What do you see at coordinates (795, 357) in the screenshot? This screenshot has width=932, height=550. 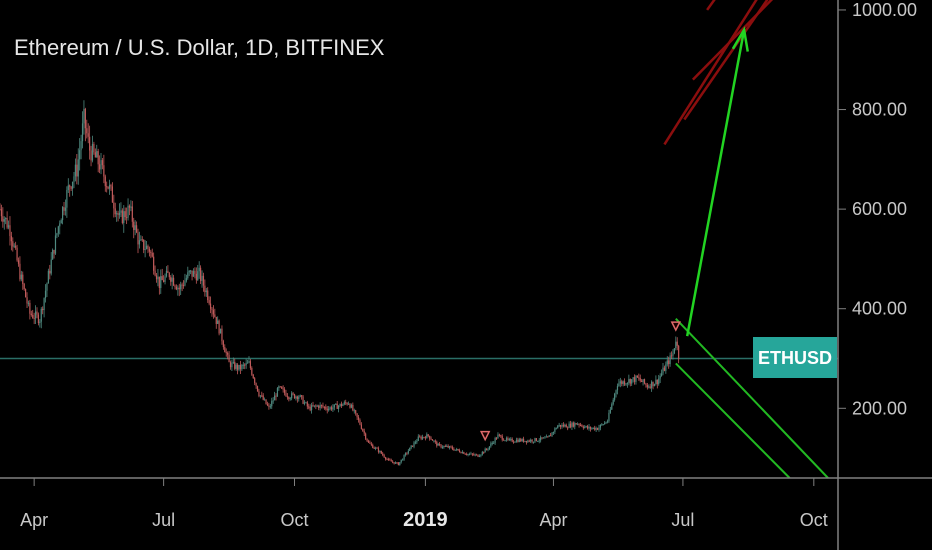 I see `symbol-badge: ETHUSD` at bounding box center [795, 357].